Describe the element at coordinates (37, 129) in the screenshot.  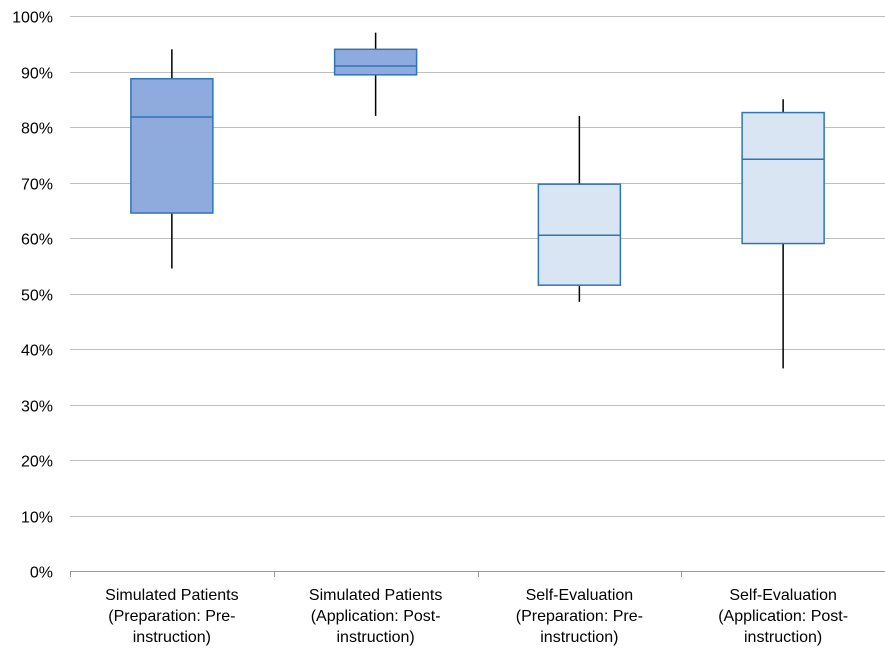
I see `y-tick-label: 80%` at that location.